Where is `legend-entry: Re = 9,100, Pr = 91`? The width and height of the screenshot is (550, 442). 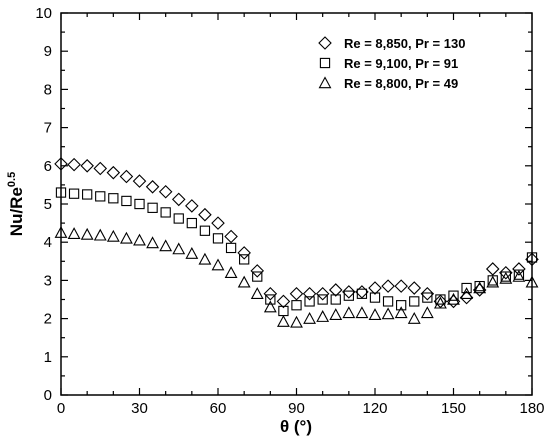
legend-entry: Re = 9,100, Pr = 91 is located at coordinates (388, 63).